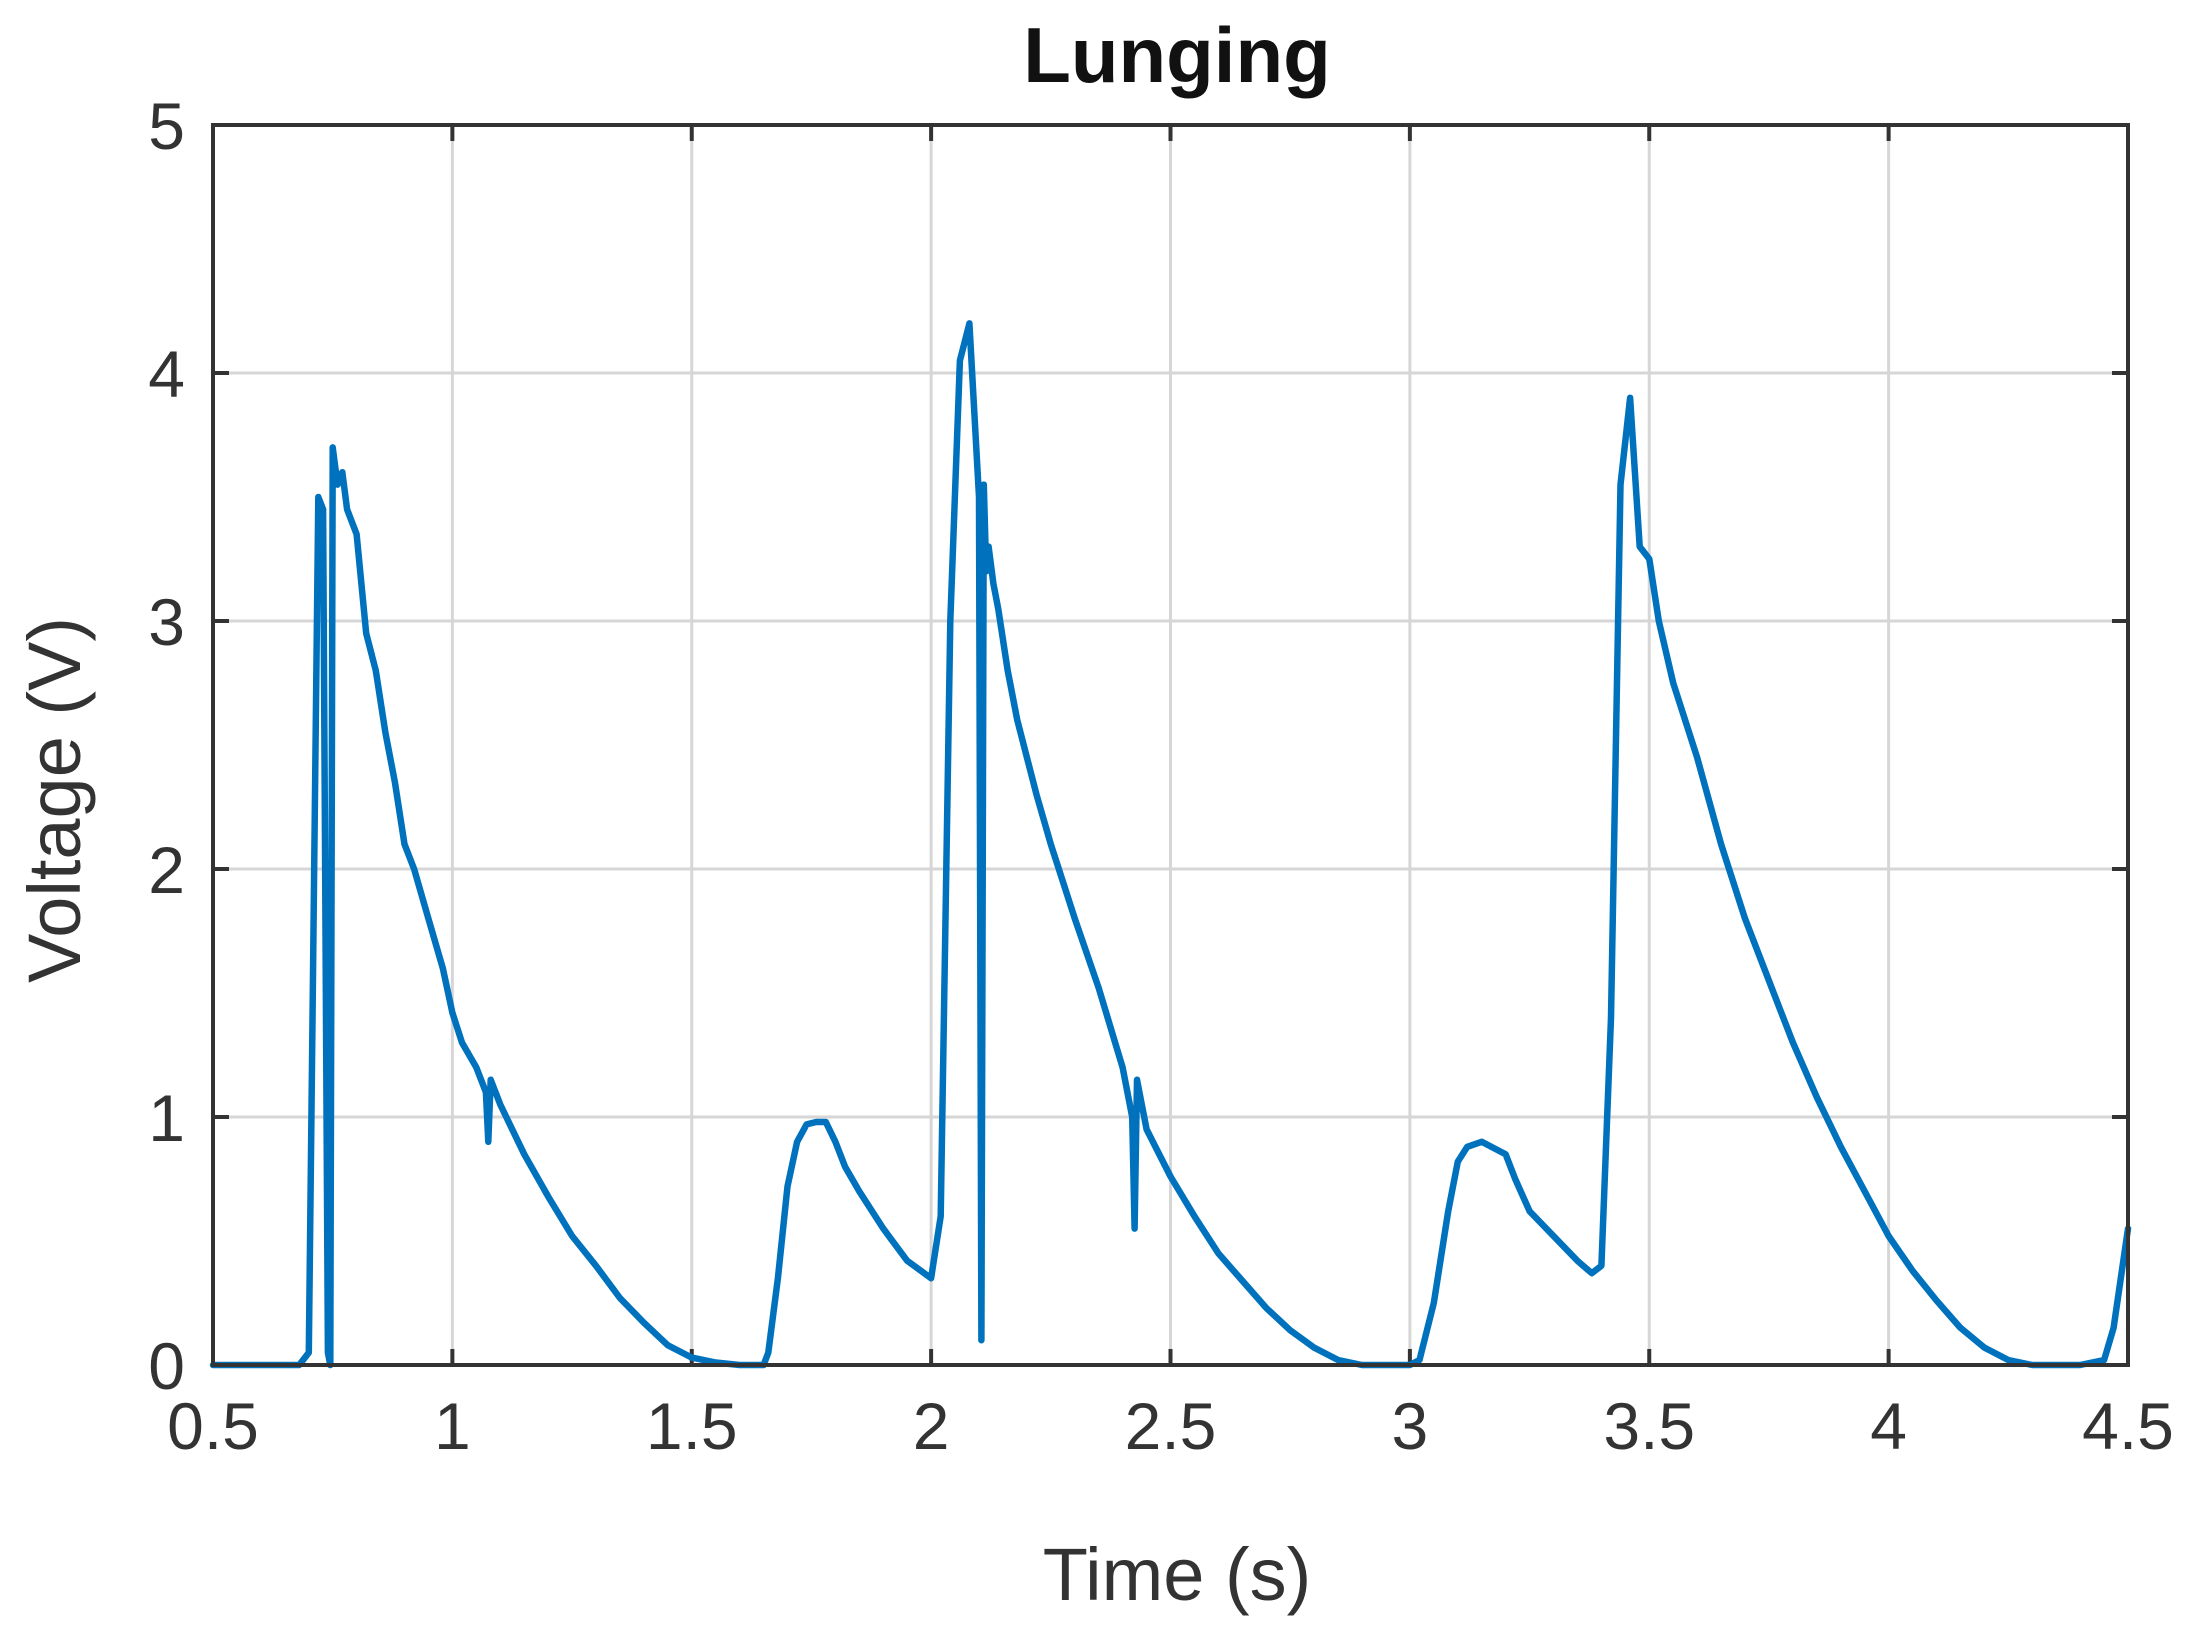  Describe the element at coordinates (692, 1426) in the screenshot. I see `x-tick-label: 1.5` at that location.